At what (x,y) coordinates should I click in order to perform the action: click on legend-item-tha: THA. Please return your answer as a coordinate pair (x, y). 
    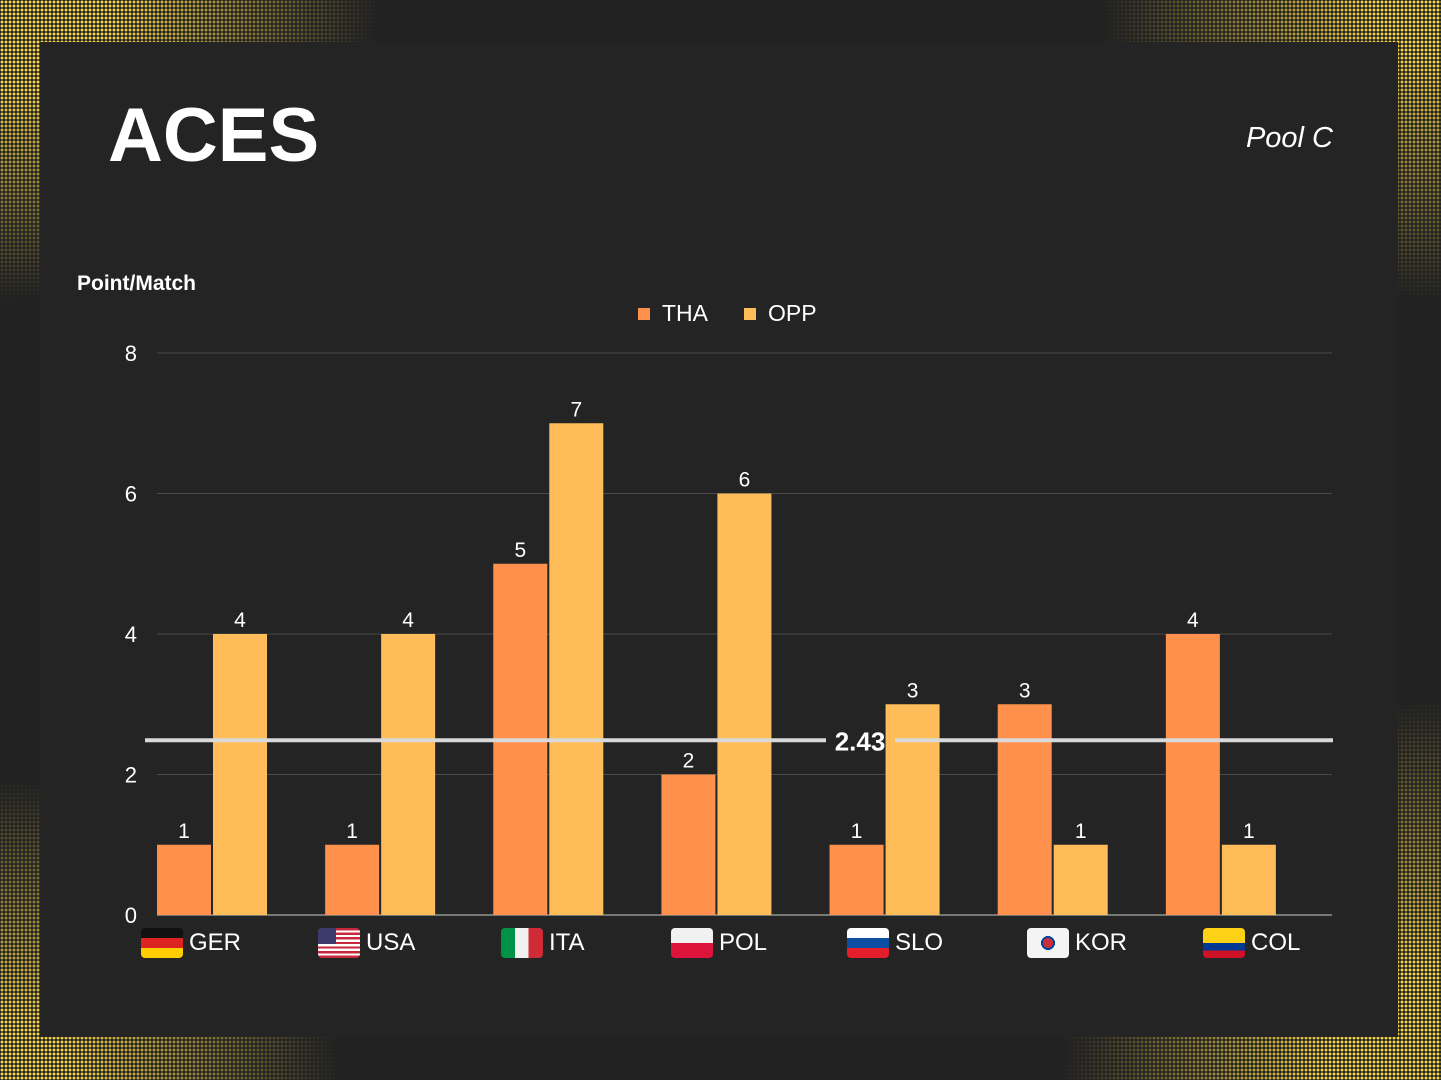
    Looking at the image, I should click on (673, 313).